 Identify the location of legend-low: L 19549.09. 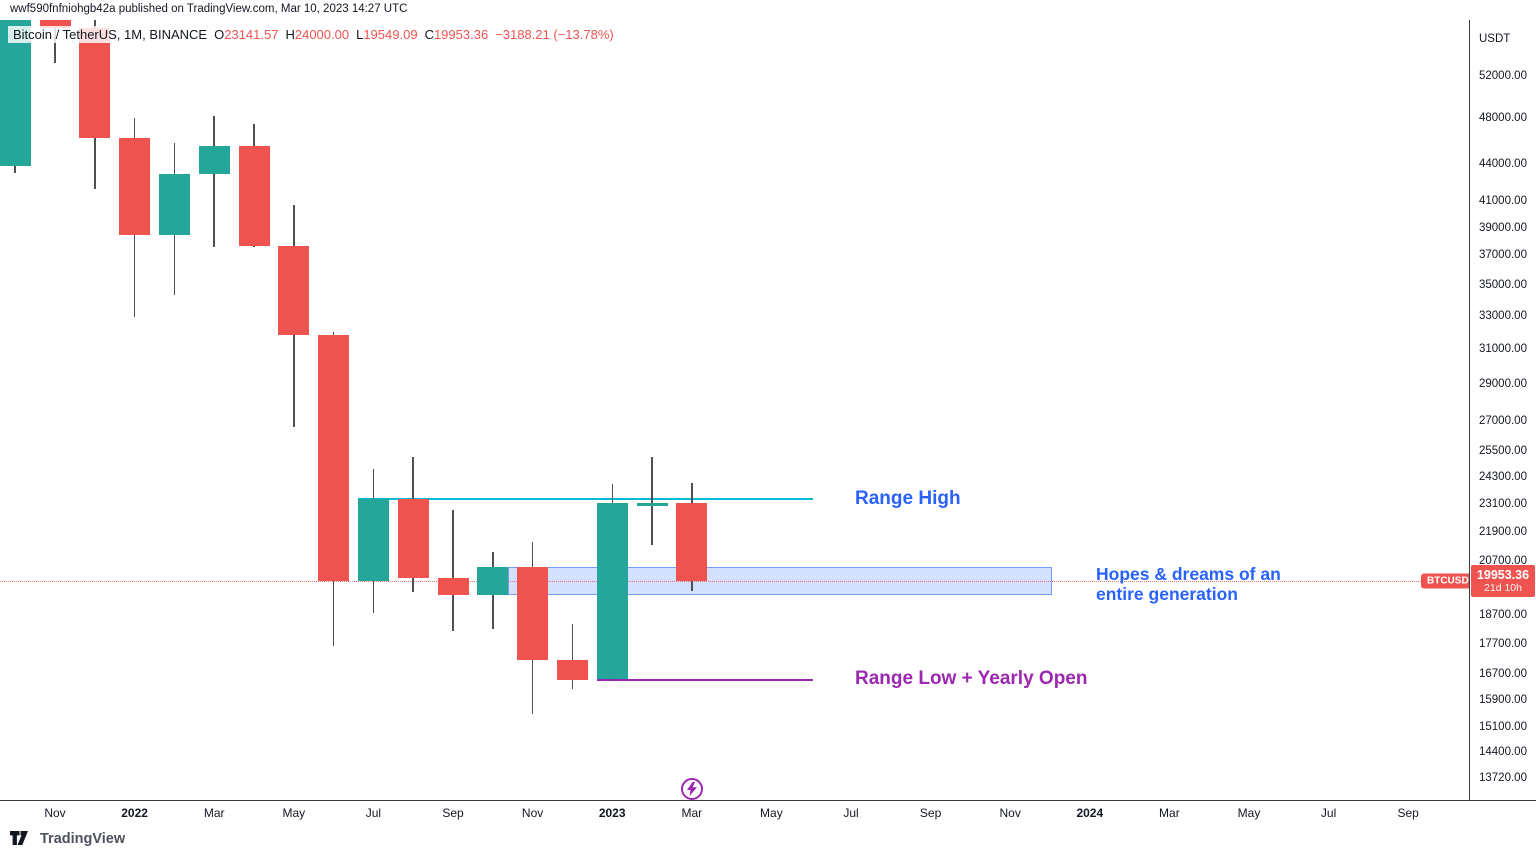
(387, 34).